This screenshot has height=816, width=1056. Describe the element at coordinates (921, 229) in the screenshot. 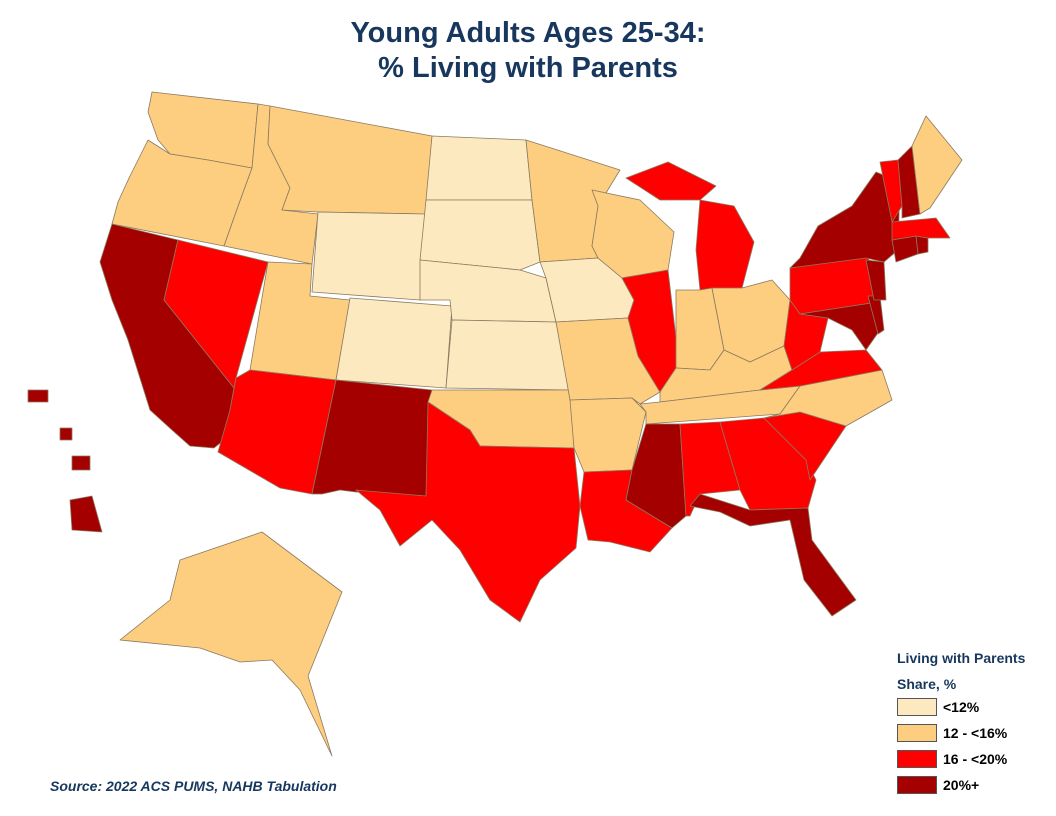

I see `state-ma` at that location.